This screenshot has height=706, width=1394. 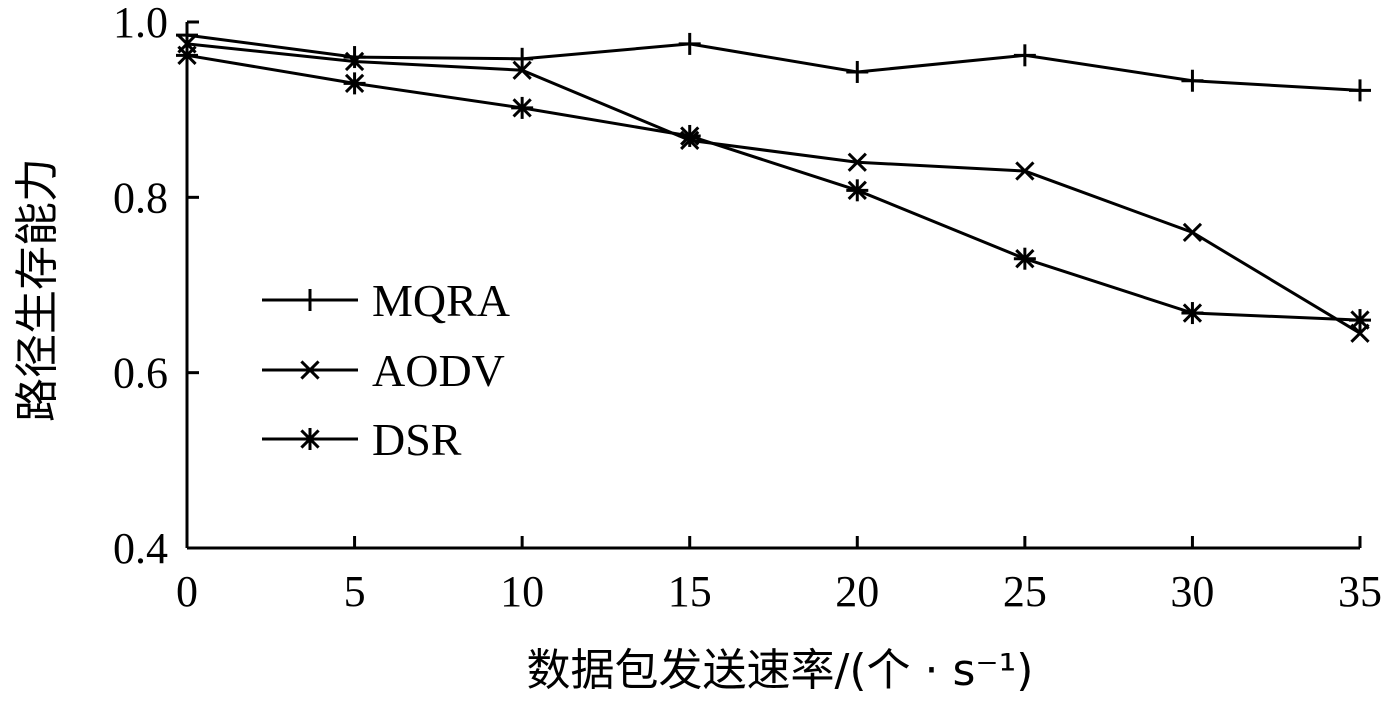 What do you see at coordinates (140, 548) in the screenshot?
I see `y-tick-label: 0.4` at bounding box center [140, 548].